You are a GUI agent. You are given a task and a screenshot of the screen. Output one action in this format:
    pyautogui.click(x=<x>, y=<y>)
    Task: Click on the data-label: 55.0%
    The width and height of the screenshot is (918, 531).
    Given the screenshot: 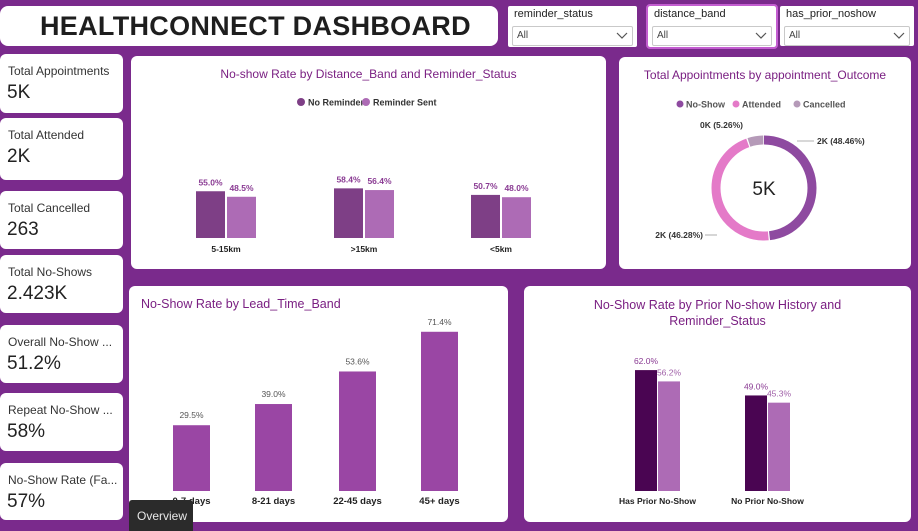 What is the action you would take?
    pyautogui.click(x=210, y=182)
    